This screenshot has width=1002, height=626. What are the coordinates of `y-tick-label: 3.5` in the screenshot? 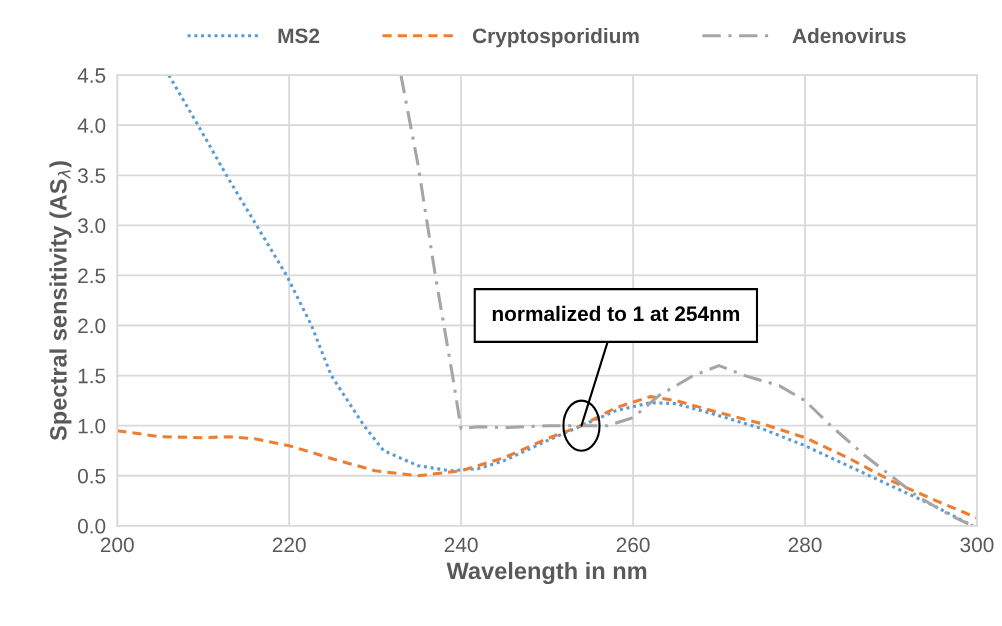 It's located at (91, 176).